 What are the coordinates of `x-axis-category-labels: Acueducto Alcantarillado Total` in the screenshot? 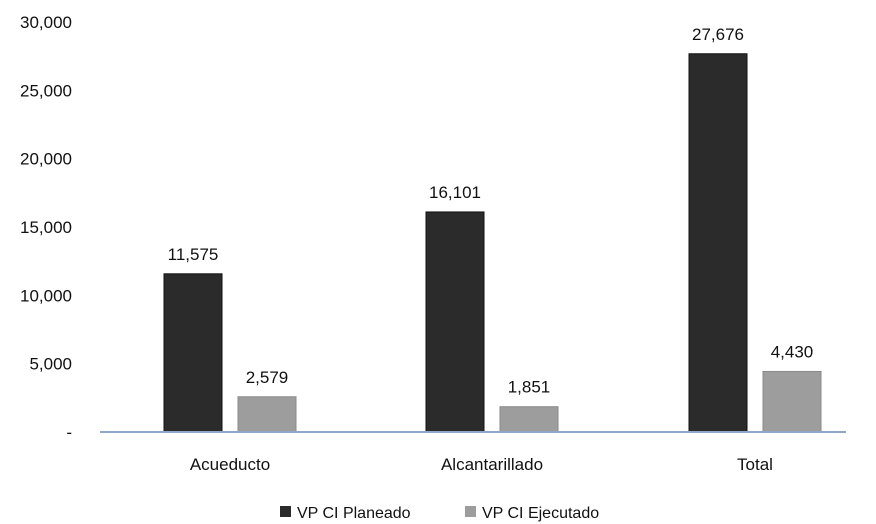 It's located at (481, 464).